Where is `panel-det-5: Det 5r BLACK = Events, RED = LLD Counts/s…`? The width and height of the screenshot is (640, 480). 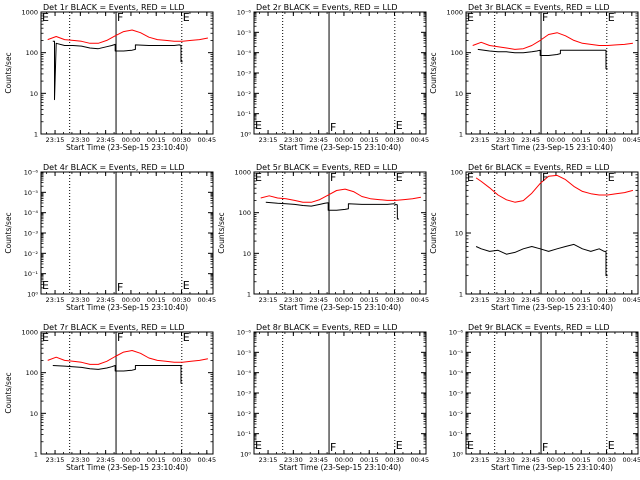 panel-det-5: Det 5r BLACK = Events, RED = LLD Counts/s… is located at coordinates (323, 237).